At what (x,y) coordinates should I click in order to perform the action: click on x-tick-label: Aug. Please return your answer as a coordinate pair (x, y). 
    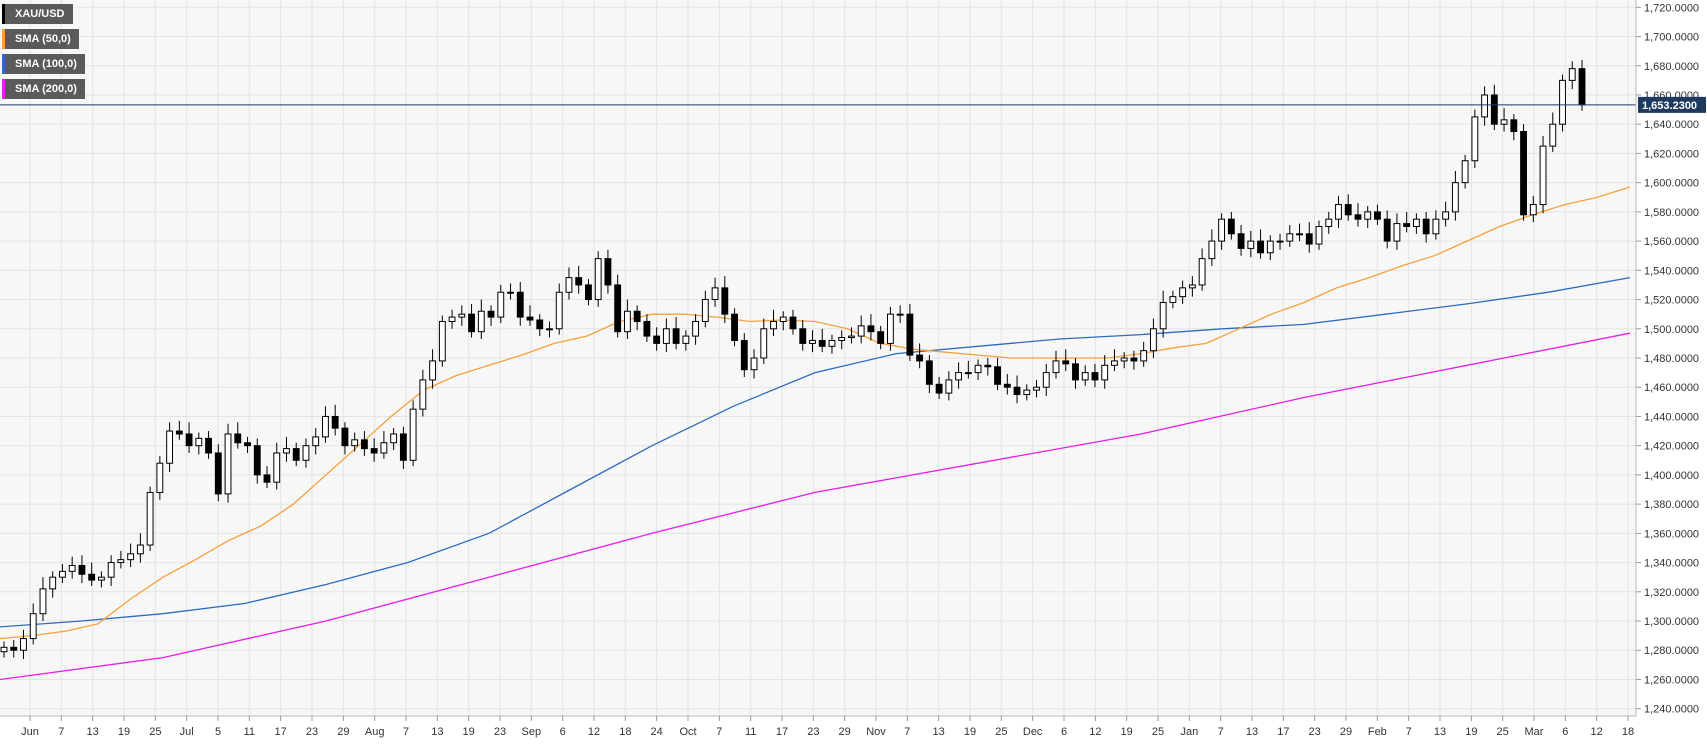
    Looking at the image, I should click on (375, 732).